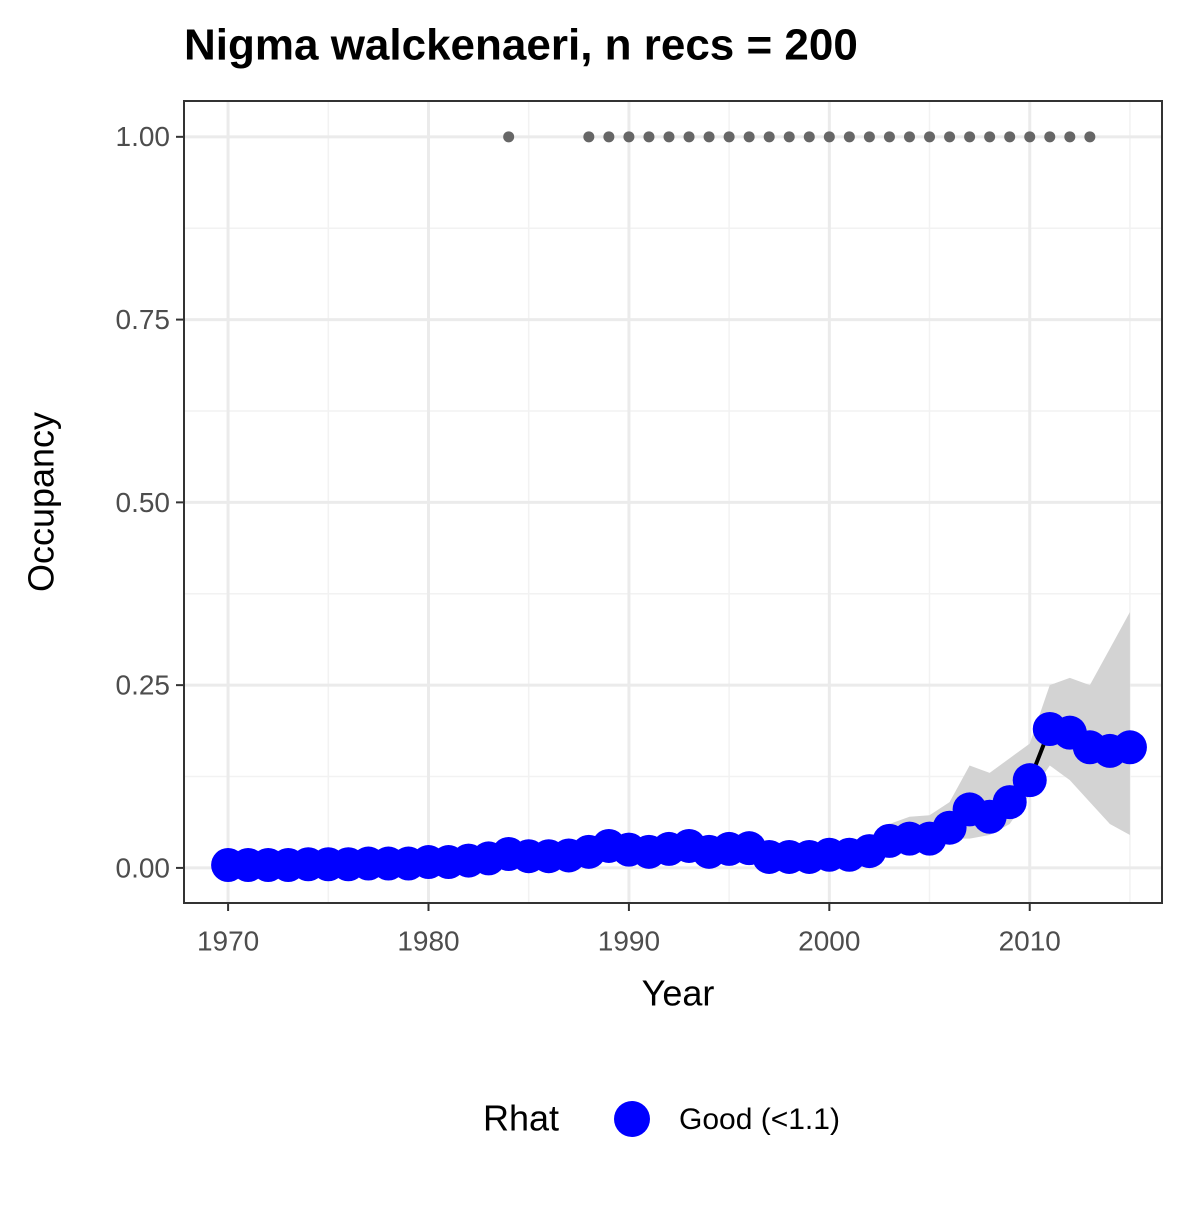 This screenshot has height=1205, width=1200. Describe the element at coordinates (143, 867) in the screenshot. I see `y-tick-label: 0.00` at that location.